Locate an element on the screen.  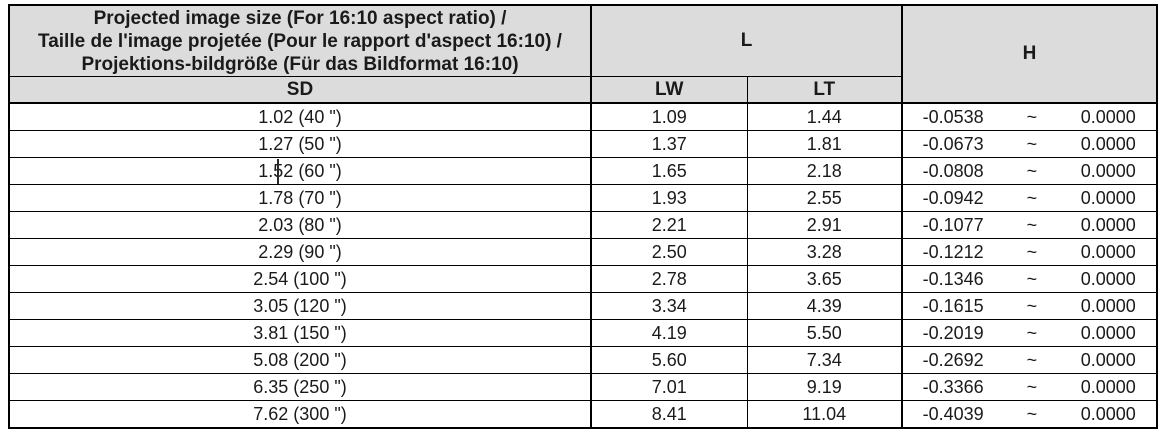
header-row-2: SD LW LT is located at coordinates (582, 90).